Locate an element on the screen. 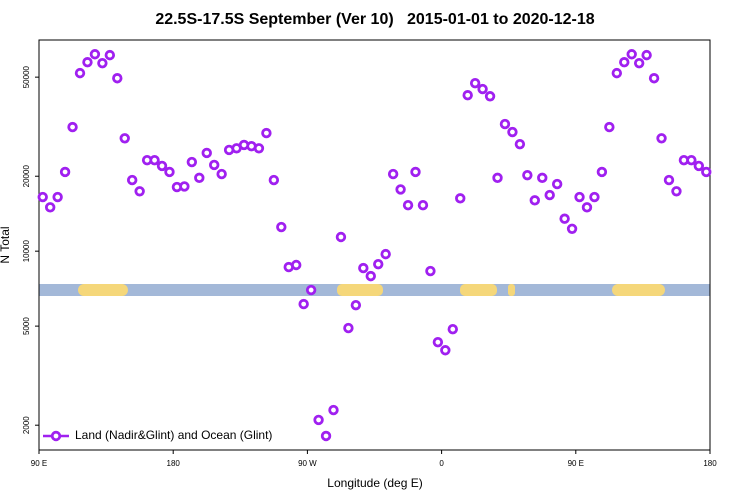 Image resolution: width=750 pixels, height=500 pixels. x-tick-label: 180 is located at coordinates (174, 463).